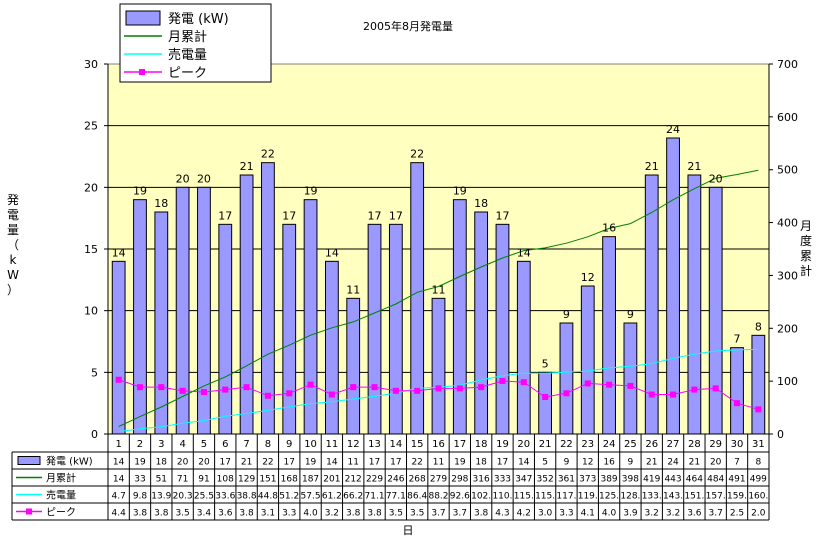 This screenshot has width=818, height=536. I want to click on table-cell: 4.1, so click(588, 514).